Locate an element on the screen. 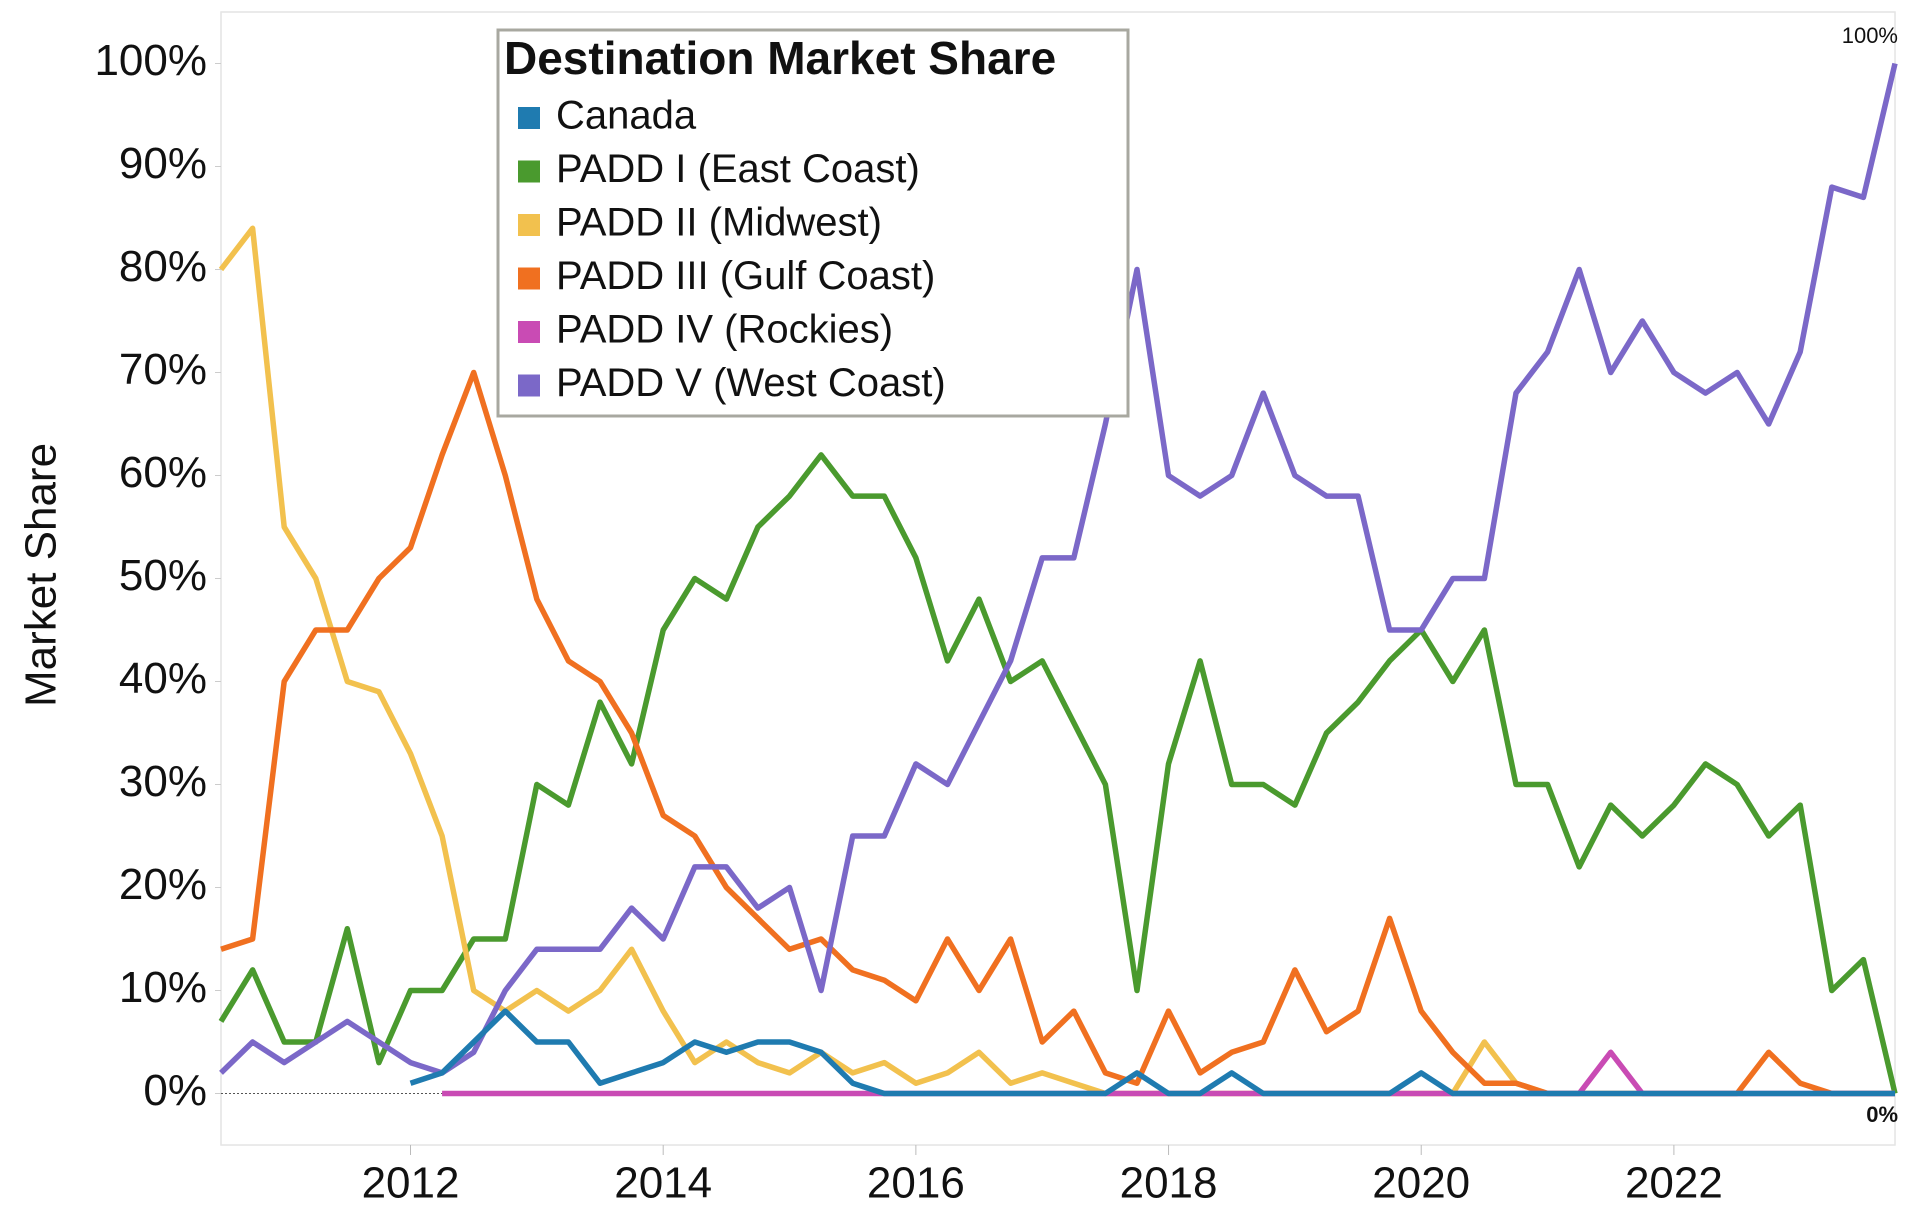 The width and height of the screenshot is (1905, 1215). x-tick-label: 2016 is located at coordinates (916, 1183).